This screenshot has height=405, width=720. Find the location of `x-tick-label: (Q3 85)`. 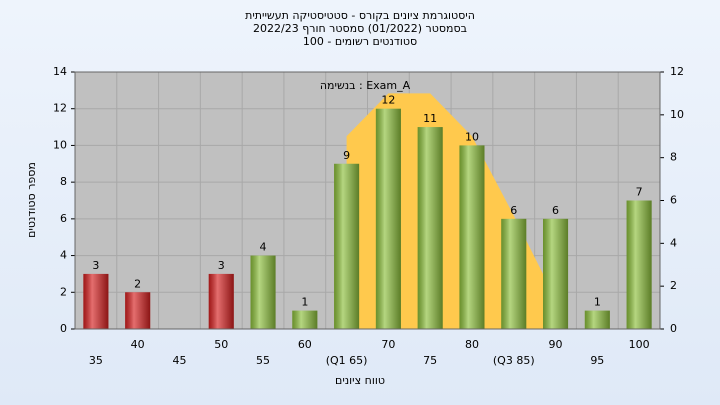

x-tick-label: (Q3 85) is located at coordinates (514, 360).